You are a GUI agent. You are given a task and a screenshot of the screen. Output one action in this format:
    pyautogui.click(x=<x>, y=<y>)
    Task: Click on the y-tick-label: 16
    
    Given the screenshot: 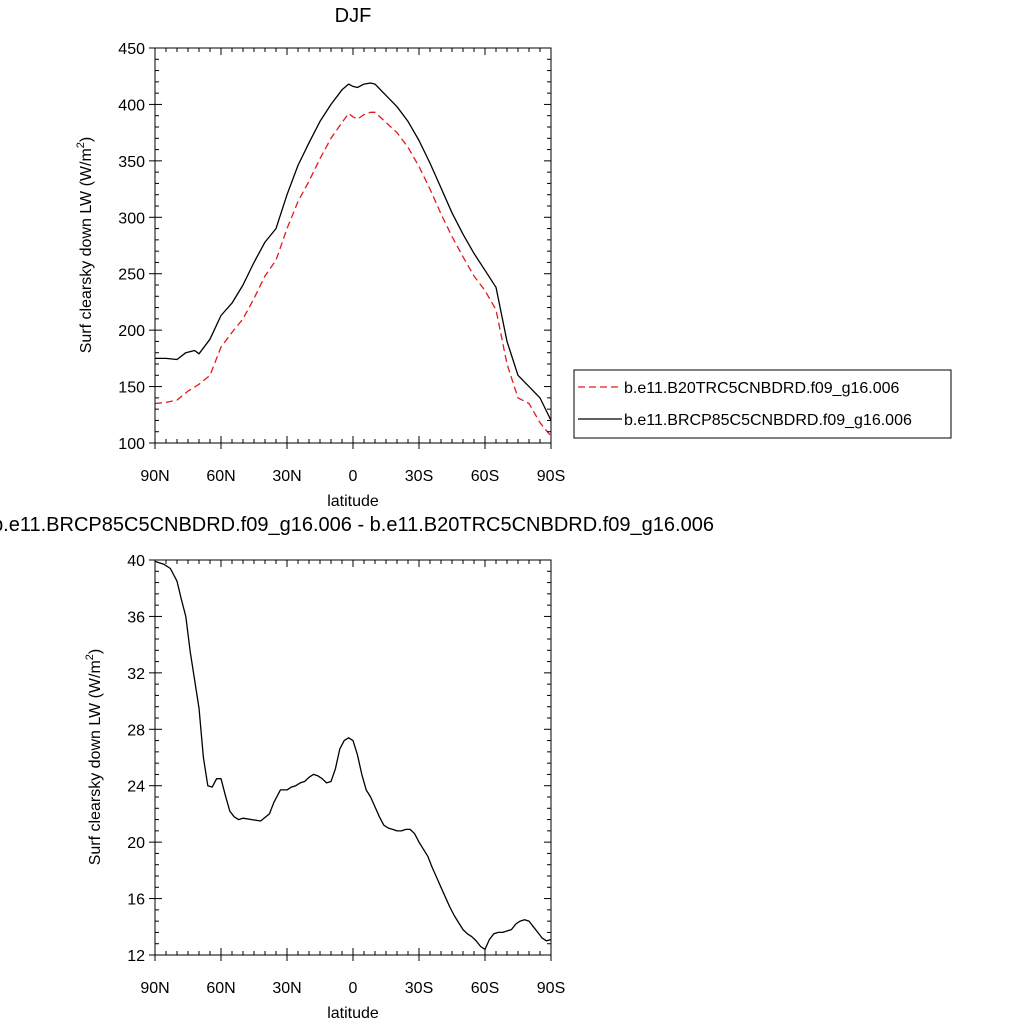 What is the action you would take?
    pyautogui.click(x=136, y=900)
    